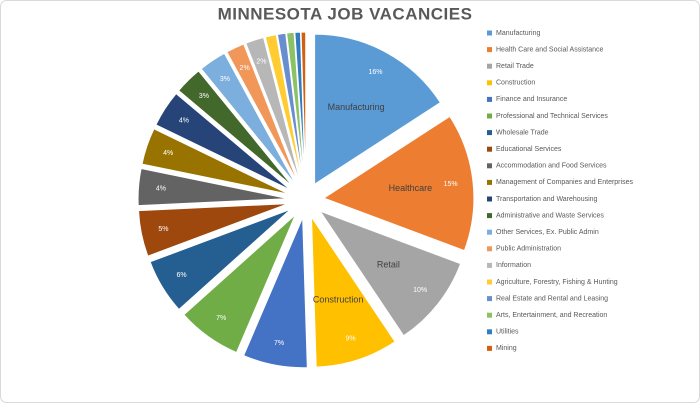  Describe the element at coordinates (451, 184) in the screenshot. I see `value-label: 15%` at that location.